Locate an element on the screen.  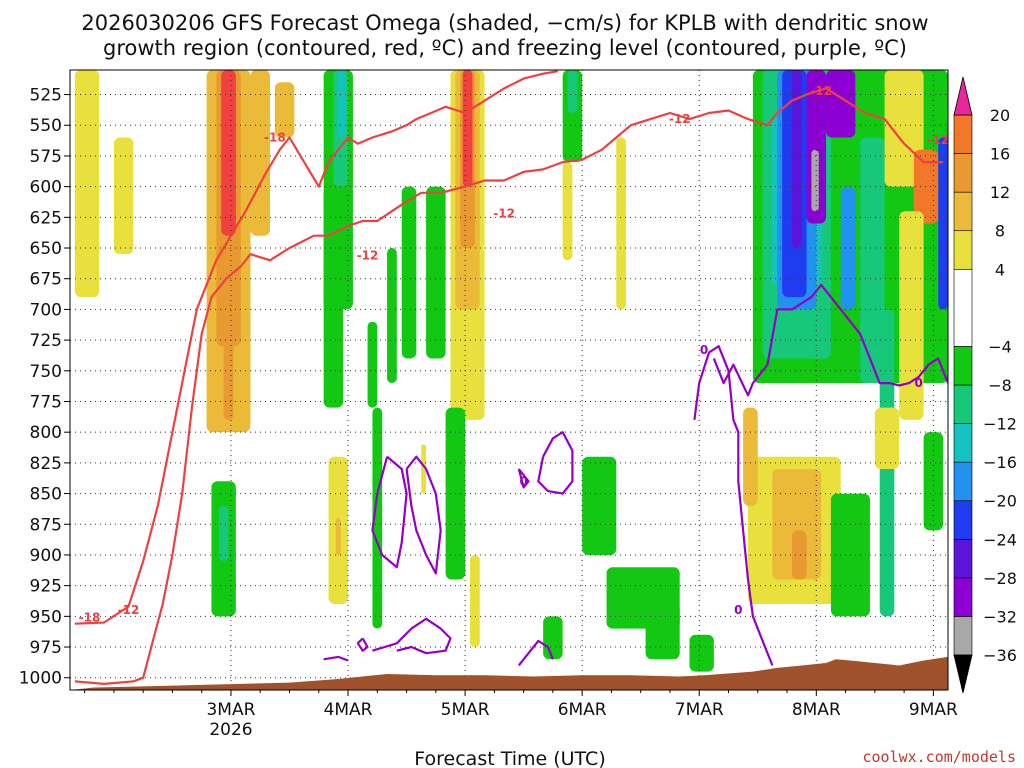
y-tick-label-525: 525 is located at coordinates (46, 96).